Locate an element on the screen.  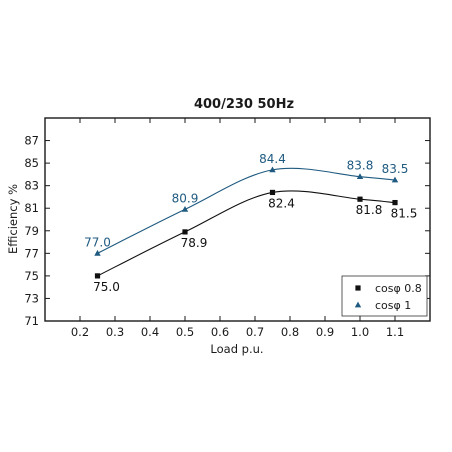
legend-box is located at coordinates (384, 296).